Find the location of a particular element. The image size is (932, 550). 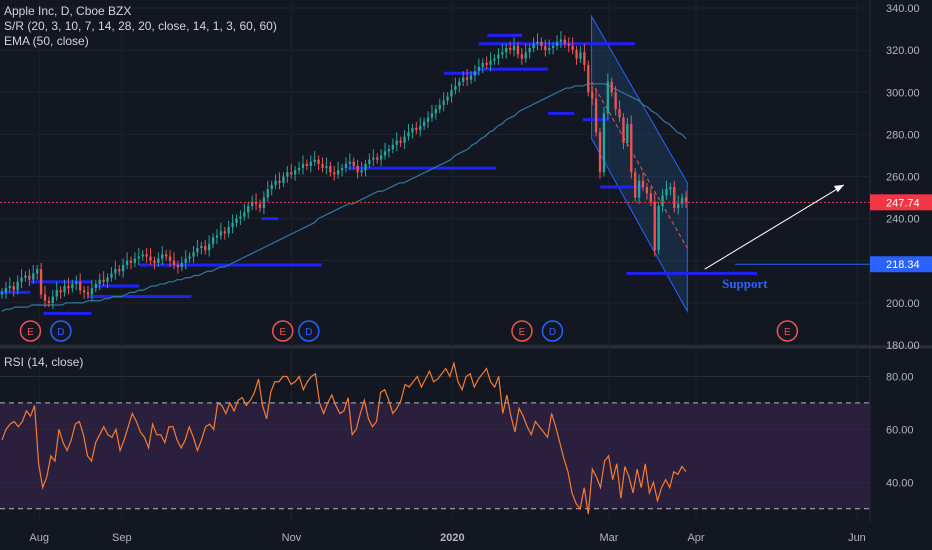

symbol-label: Apple Inc, D, Cboe BZX is located at coordinates (68, 11).